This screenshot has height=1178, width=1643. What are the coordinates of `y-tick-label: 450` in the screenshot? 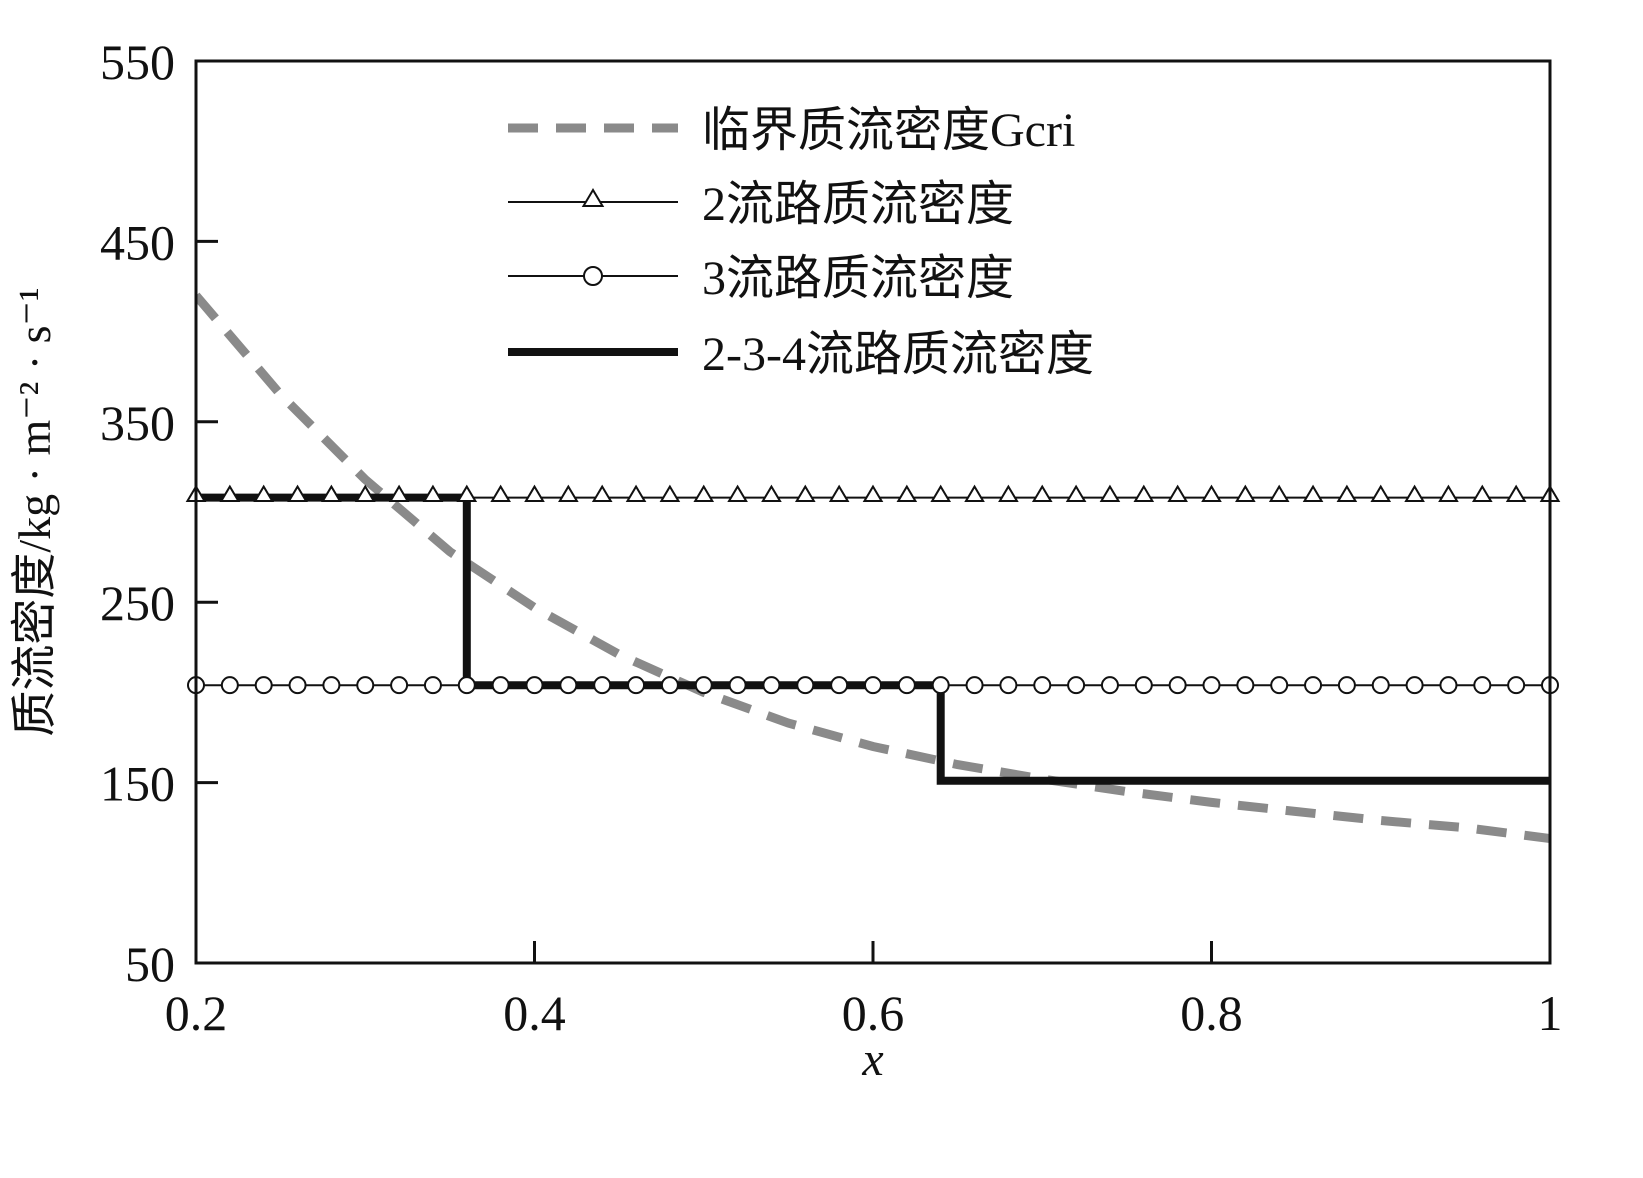 It's located at (137, 242).